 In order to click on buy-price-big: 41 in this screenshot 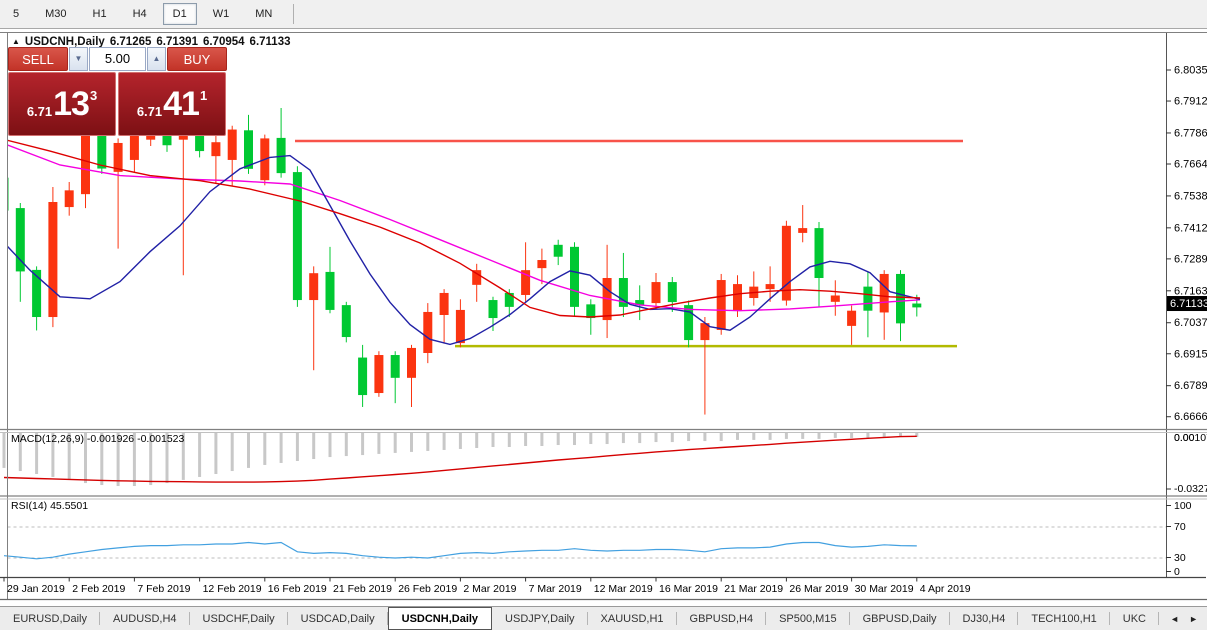, I will do `click(181, 103)`.